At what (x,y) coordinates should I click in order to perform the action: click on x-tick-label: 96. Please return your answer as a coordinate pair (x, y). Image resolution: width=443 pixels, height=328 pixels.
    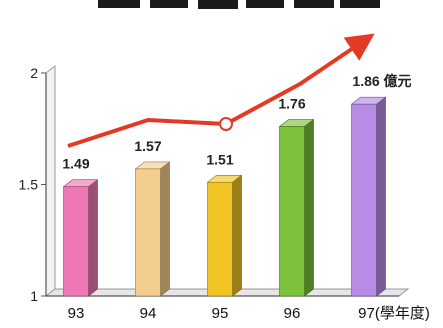
    Looking at the image, I should click on (292, 313).